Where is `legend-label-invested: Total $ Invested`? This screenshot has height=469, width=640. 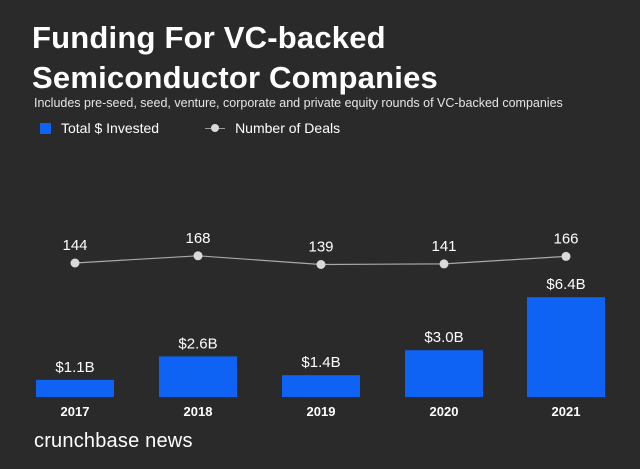 legend-label-invested: Total $ Invested is located at coordinates (110, 128).